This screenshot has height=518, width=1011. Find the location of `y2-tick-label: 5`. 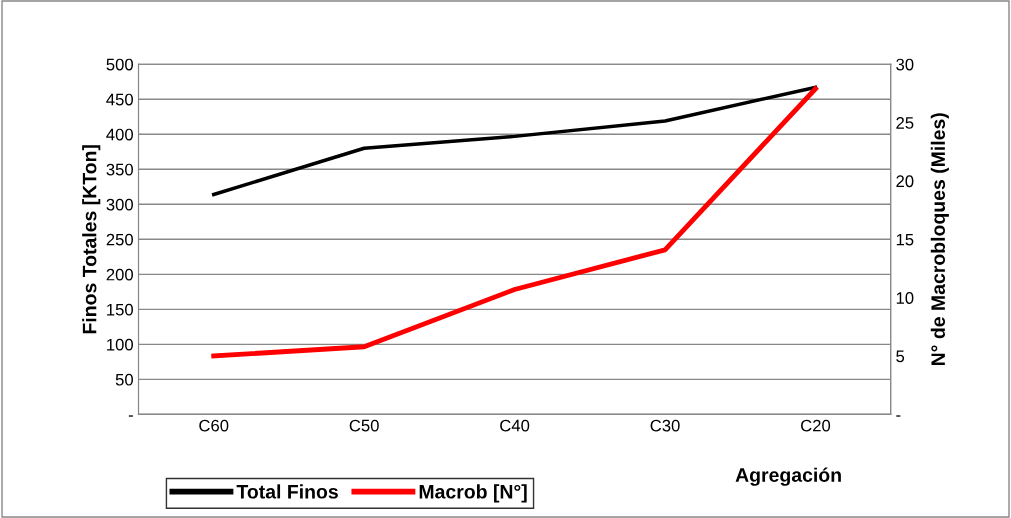

y2-tick-label: 5 is located at coordinates (900, 356).